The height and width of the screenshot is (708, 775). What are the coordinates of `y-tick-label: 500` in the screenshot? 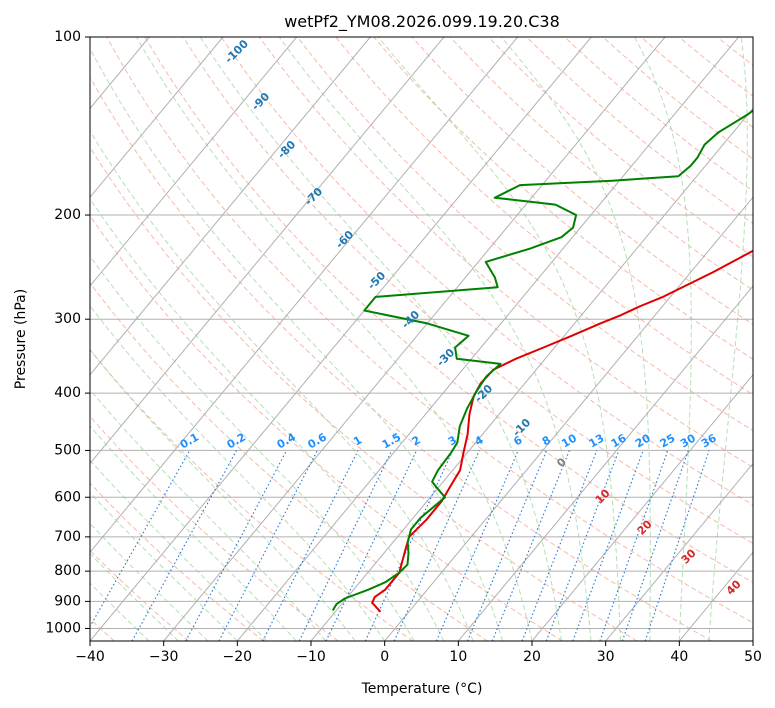 It's located at (67, 450).